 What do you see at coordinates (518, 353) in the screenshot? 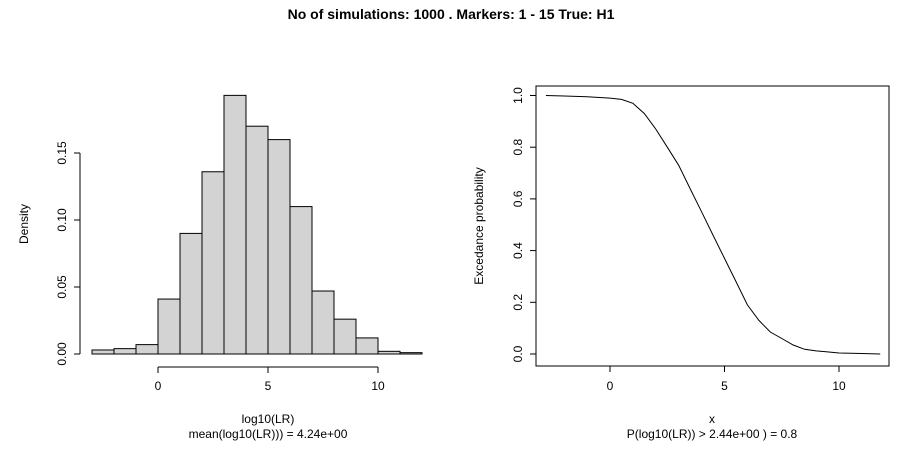
I see `exceedance-y-tick-label: 0.0` at bounding box center [518, 353].